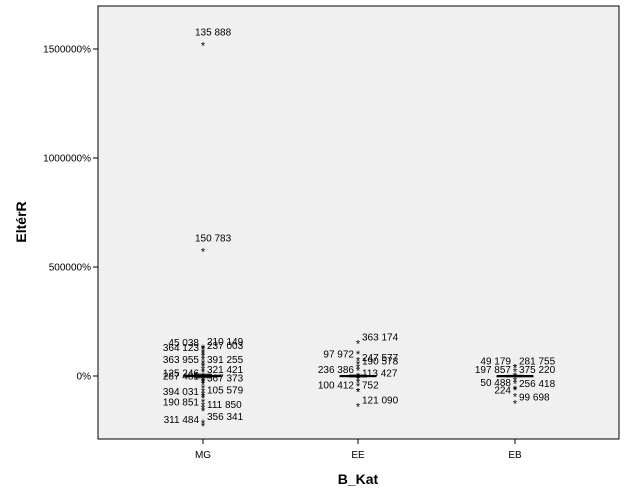  Describe the element at coordinates (336, 385) in the screenshot. I see `outlier-label: 100 412` at that location.